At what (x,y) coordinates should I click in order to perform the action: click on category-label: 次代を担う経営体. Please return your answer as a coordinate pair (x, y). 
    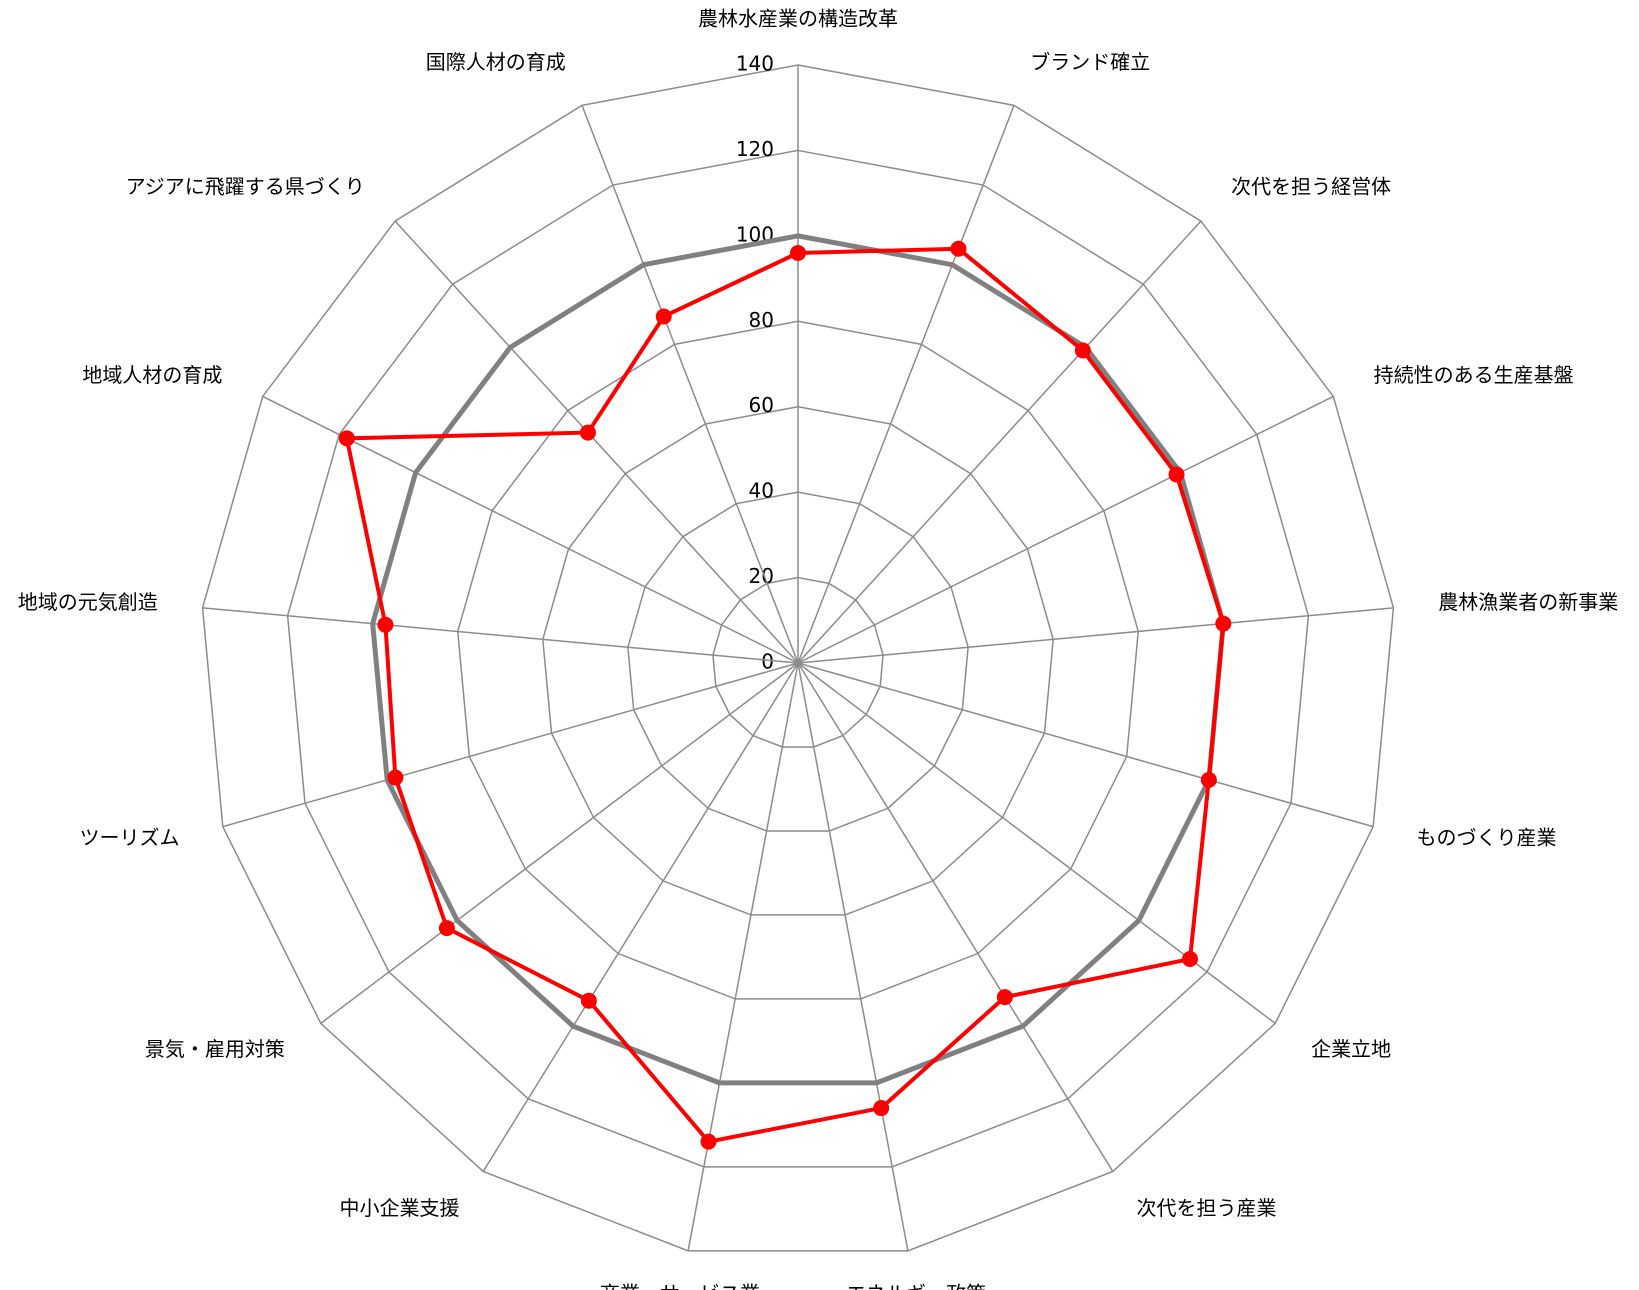
    Looking at the image, I should click on (1311, 186).